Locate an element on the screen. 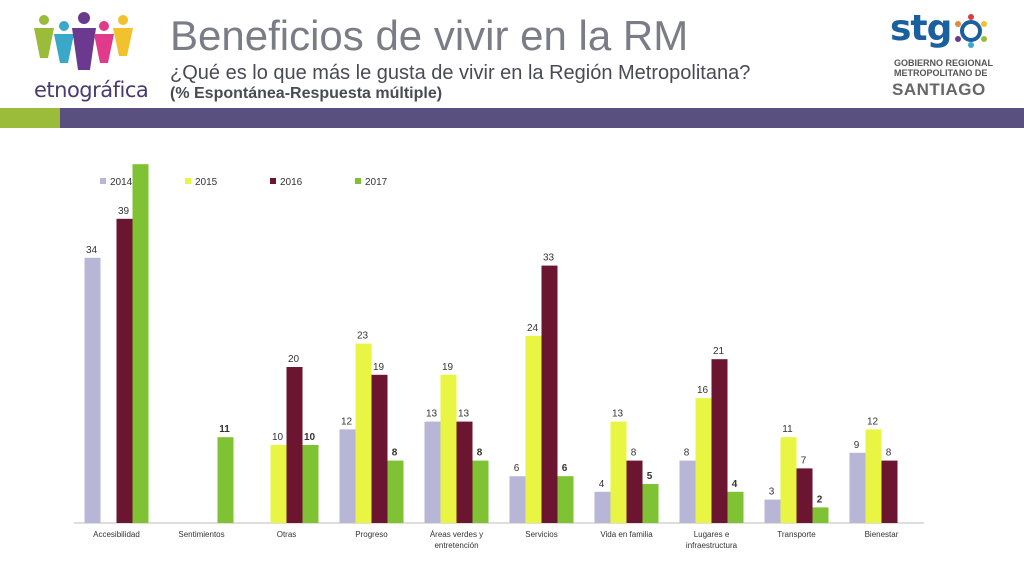 The width and height of the screenshot is (1024, 576). etnografica-logo-text: etnográfica is located at coordinates (91, 90).